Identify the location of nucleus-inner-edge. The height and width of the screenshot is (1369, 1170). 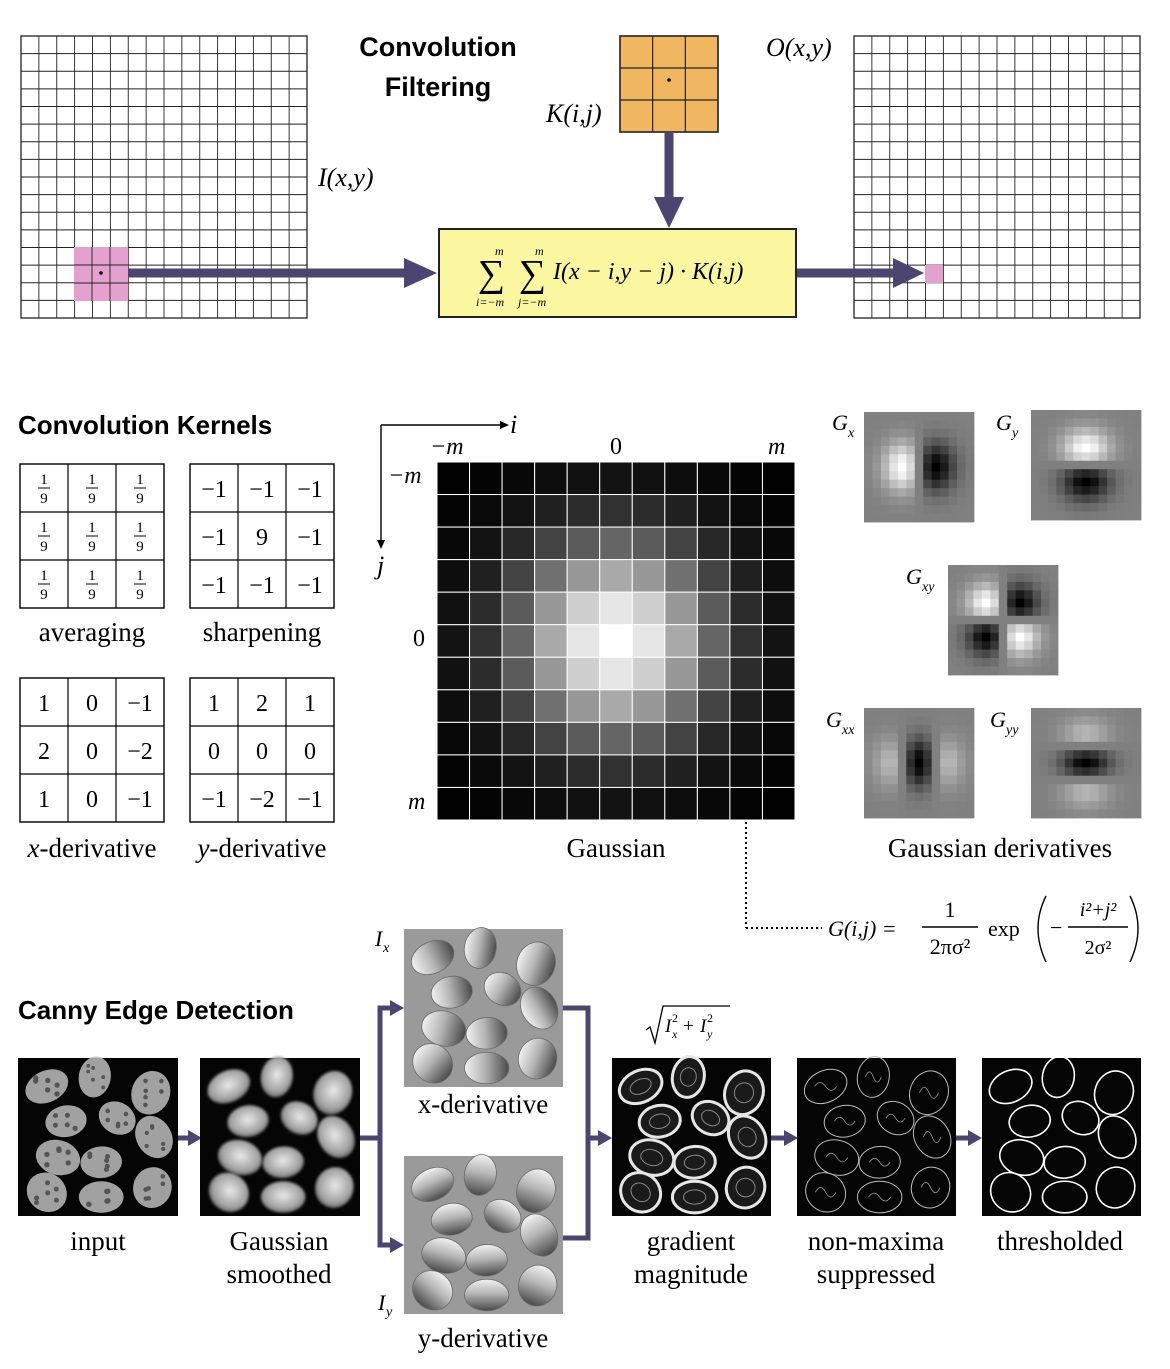
(747, 1137).